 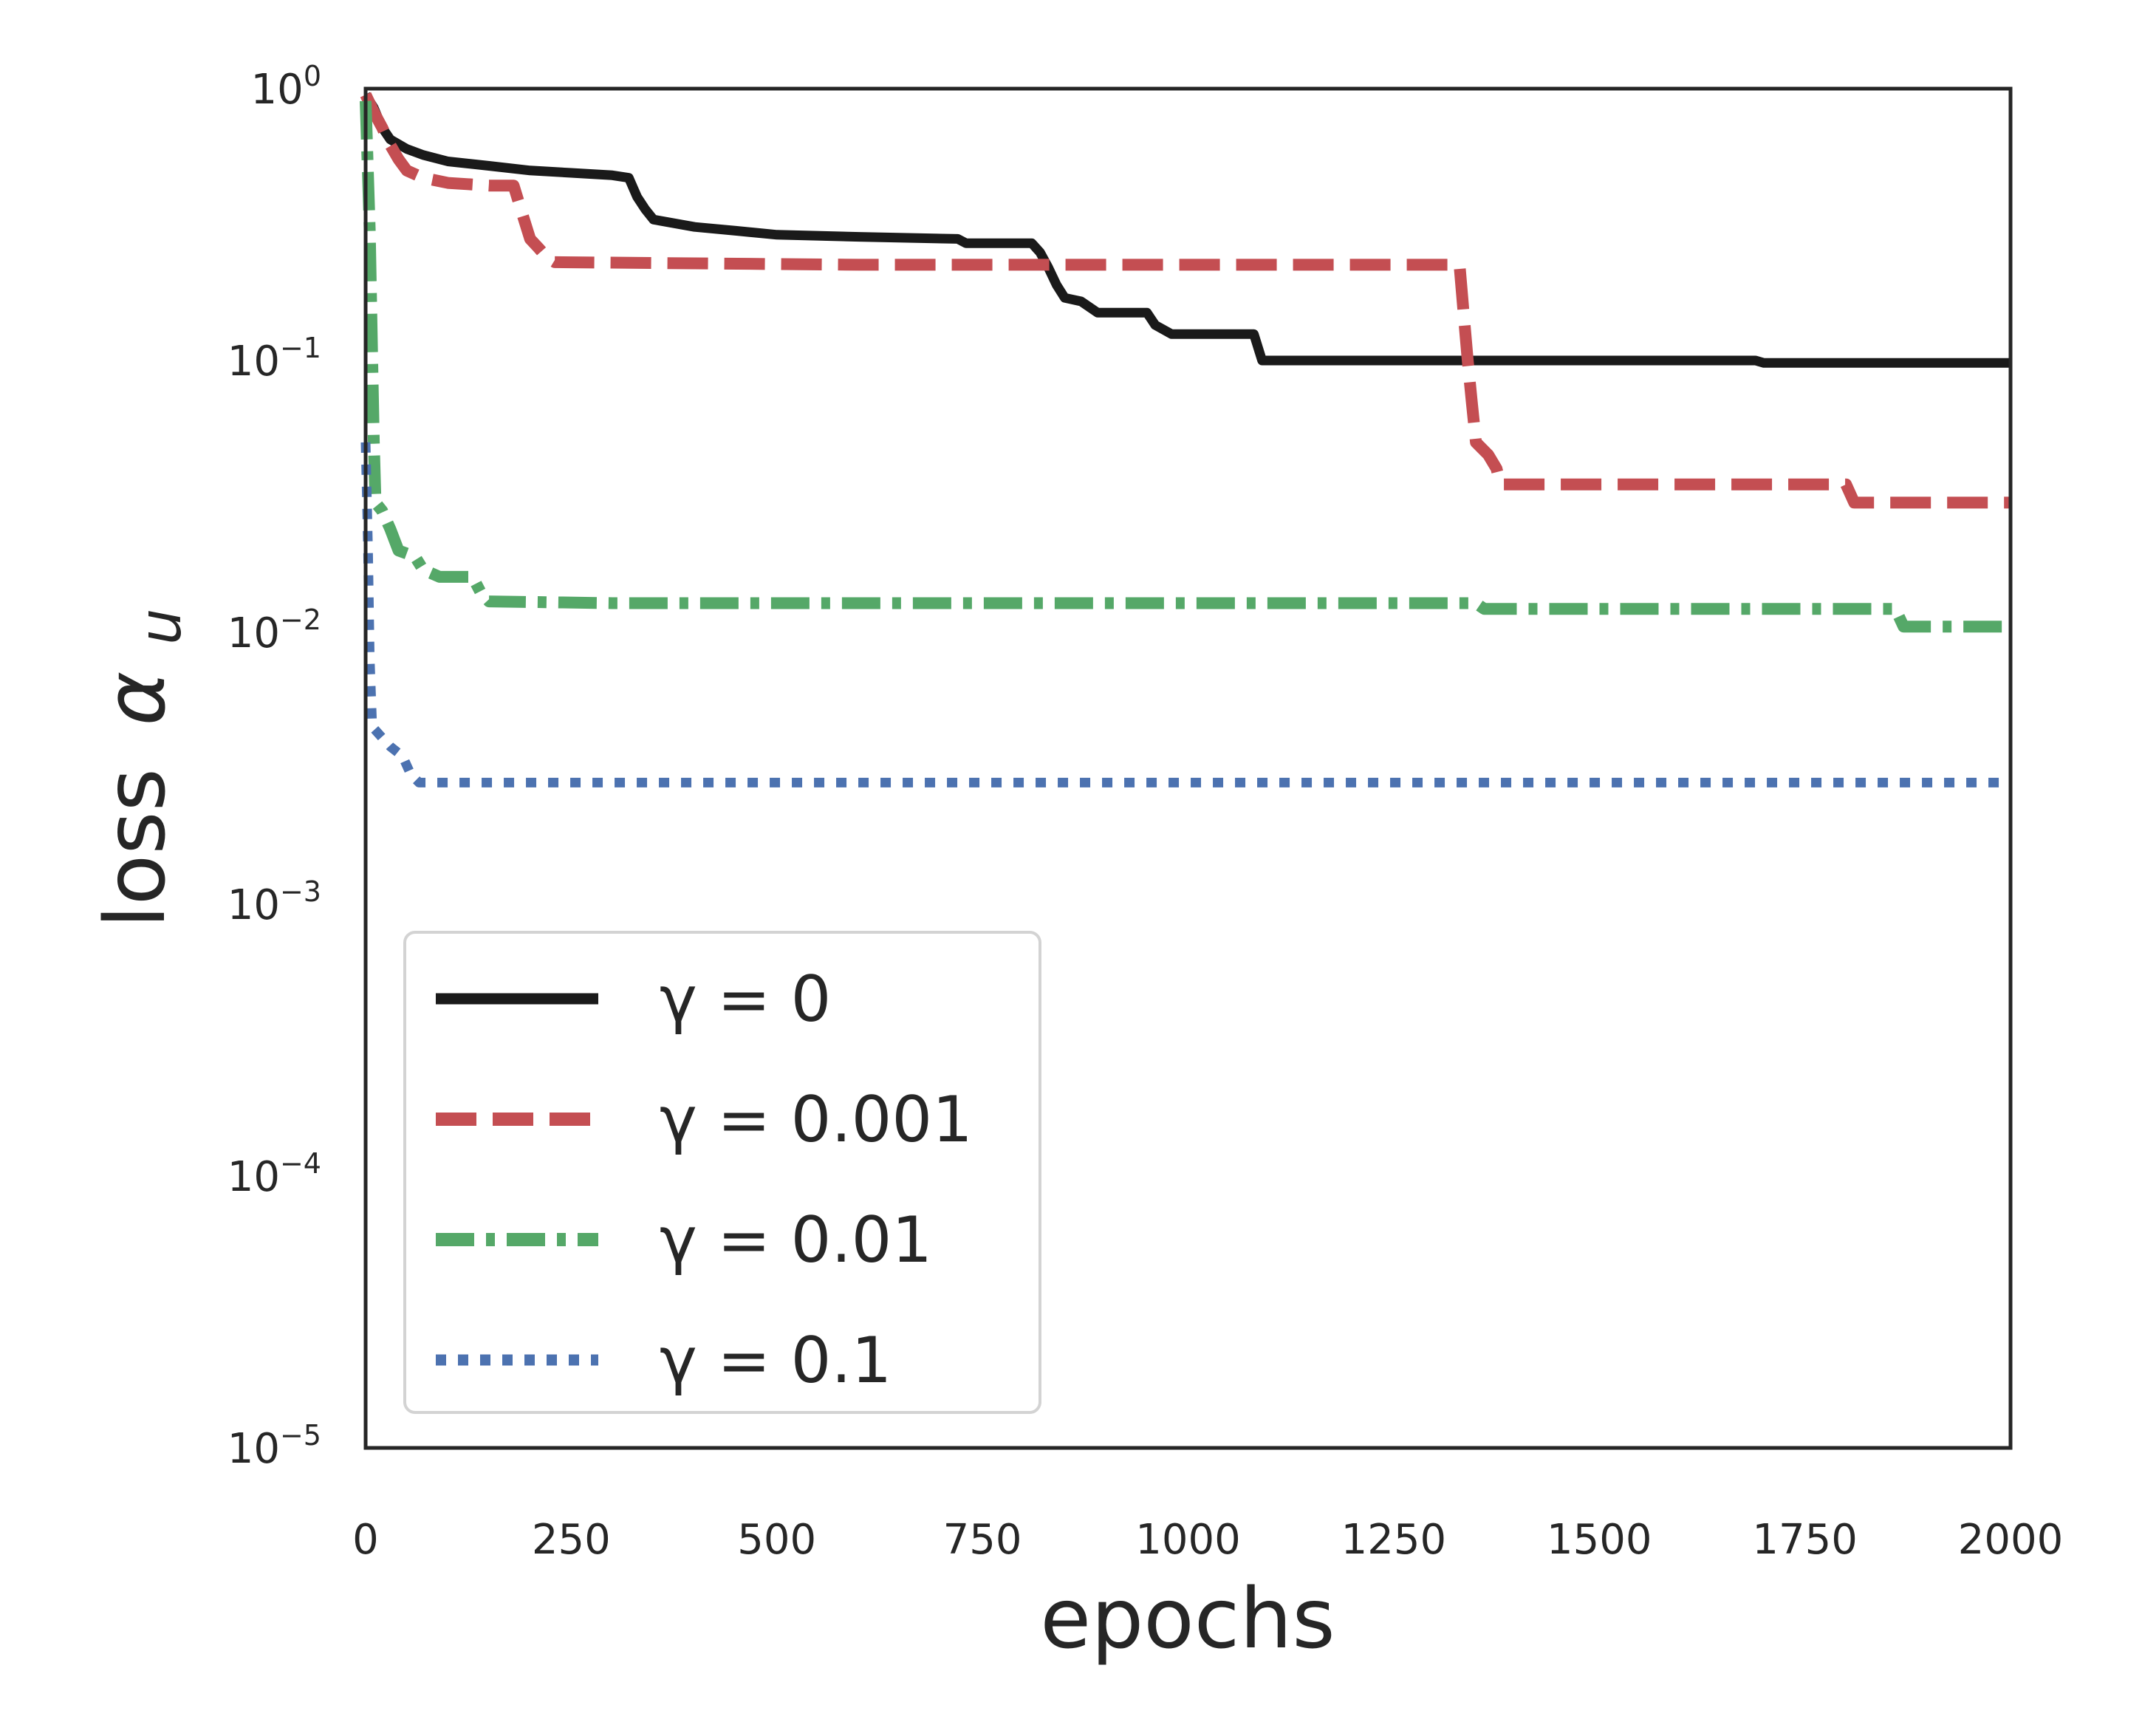 What do you see at coordinates (274, 766) in the screenshot?
I see `y-tick-labels: 10⁰ 10⁻¹ 10⁻² 10⁻³ 10⁻⁴ 10⁻⁵` at bounding box center [274, 766].